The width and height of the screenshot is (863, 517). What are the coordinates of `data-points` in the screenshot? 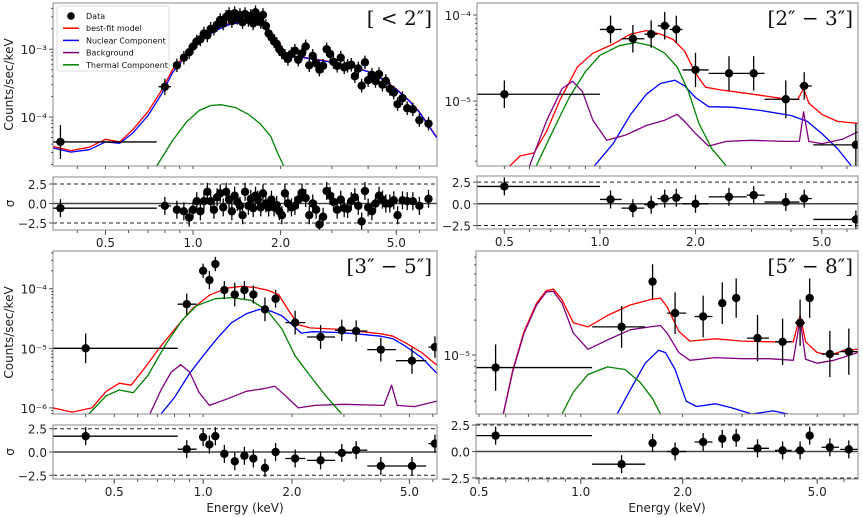 It's located at (667, 89).